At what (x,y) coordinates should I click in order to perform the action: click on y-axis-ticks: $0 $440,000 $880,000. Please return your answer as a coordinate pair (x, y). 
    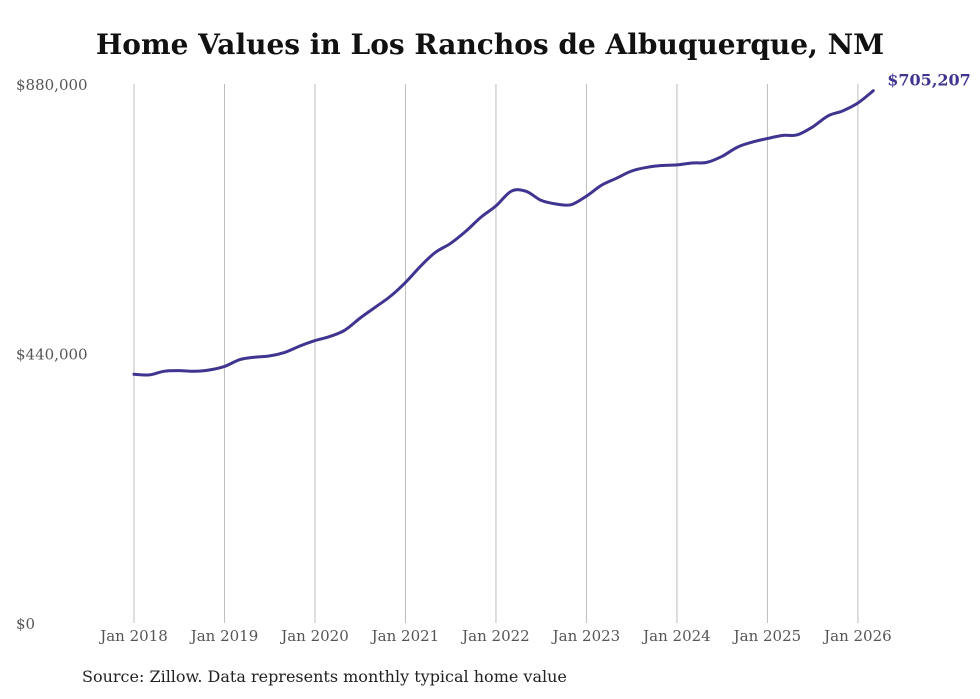
    Looking at the image, I should click on (52, 354).